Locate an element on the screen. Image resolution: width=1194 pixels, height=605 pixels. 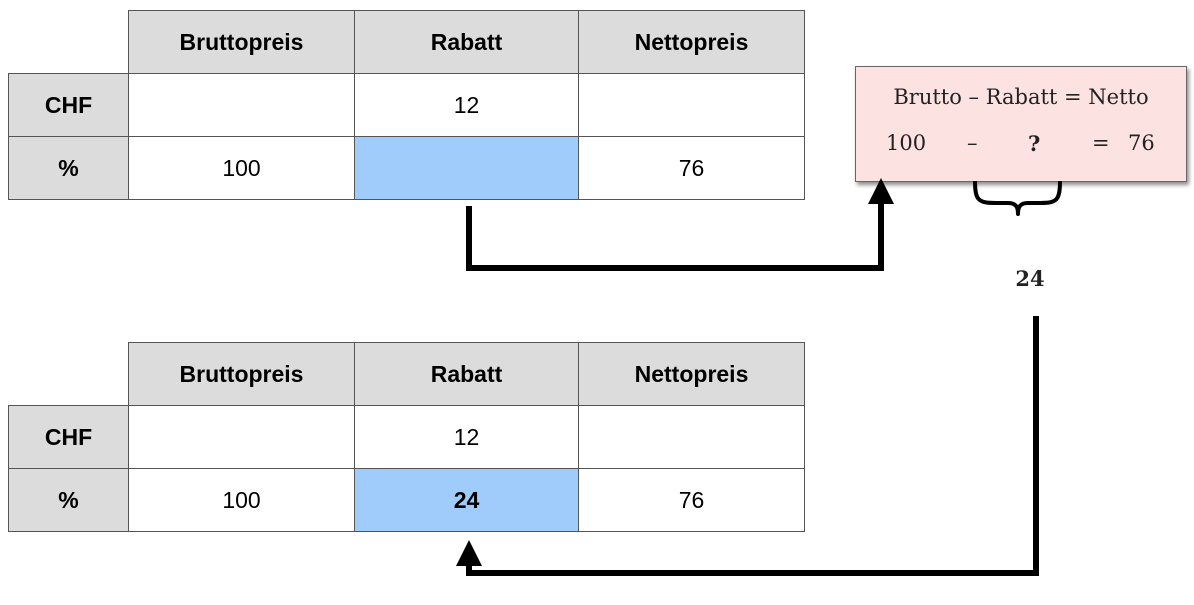
formula-box: Brutto – Rabatt = Netto 100 – ? = 76 is located at coordinates (1021, 124).